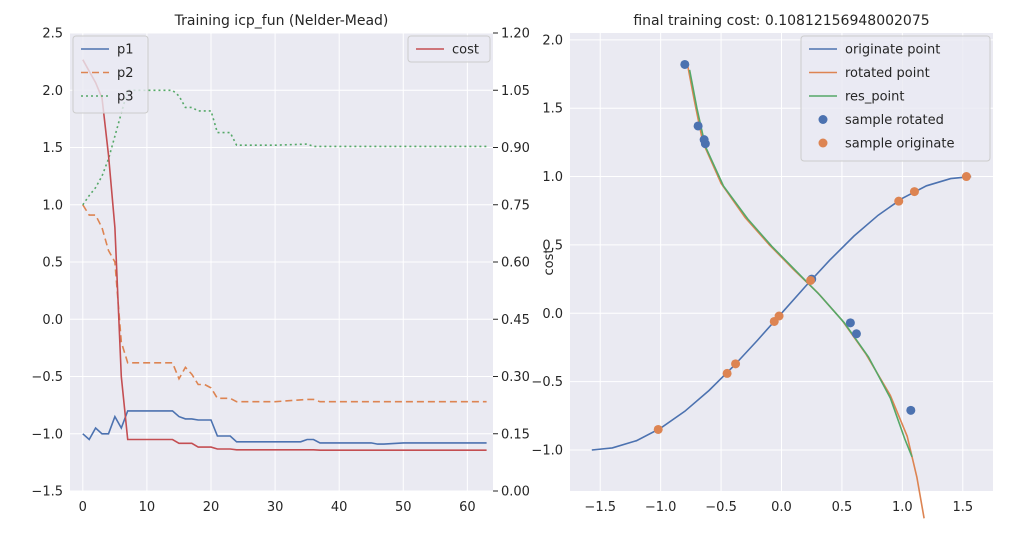  Describe the element at coordinates (52, 148) in the screenshot. I see `left-y-tick-label: 1.5` at that location.